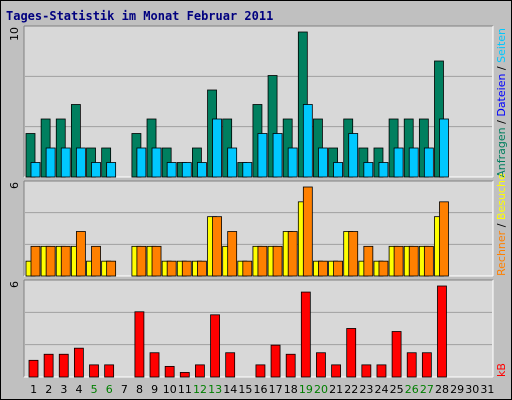  What do you see at coordinates (230, 389) in the screenshot?
I see `x-tick-label-14: 14` at bounding box center [230, 389].